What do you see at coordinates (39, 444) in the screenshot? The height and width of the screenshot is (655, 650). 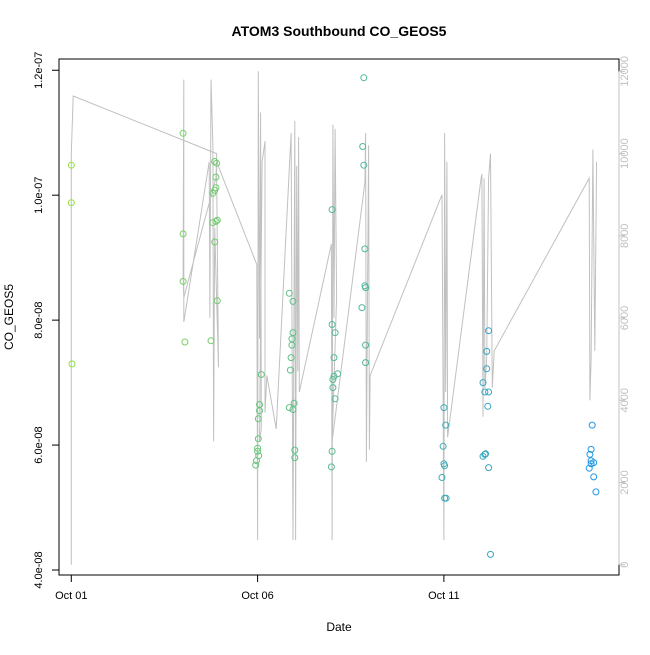 I see `y-tick-label: 6.0e-08` at bounding box center [39, 444].